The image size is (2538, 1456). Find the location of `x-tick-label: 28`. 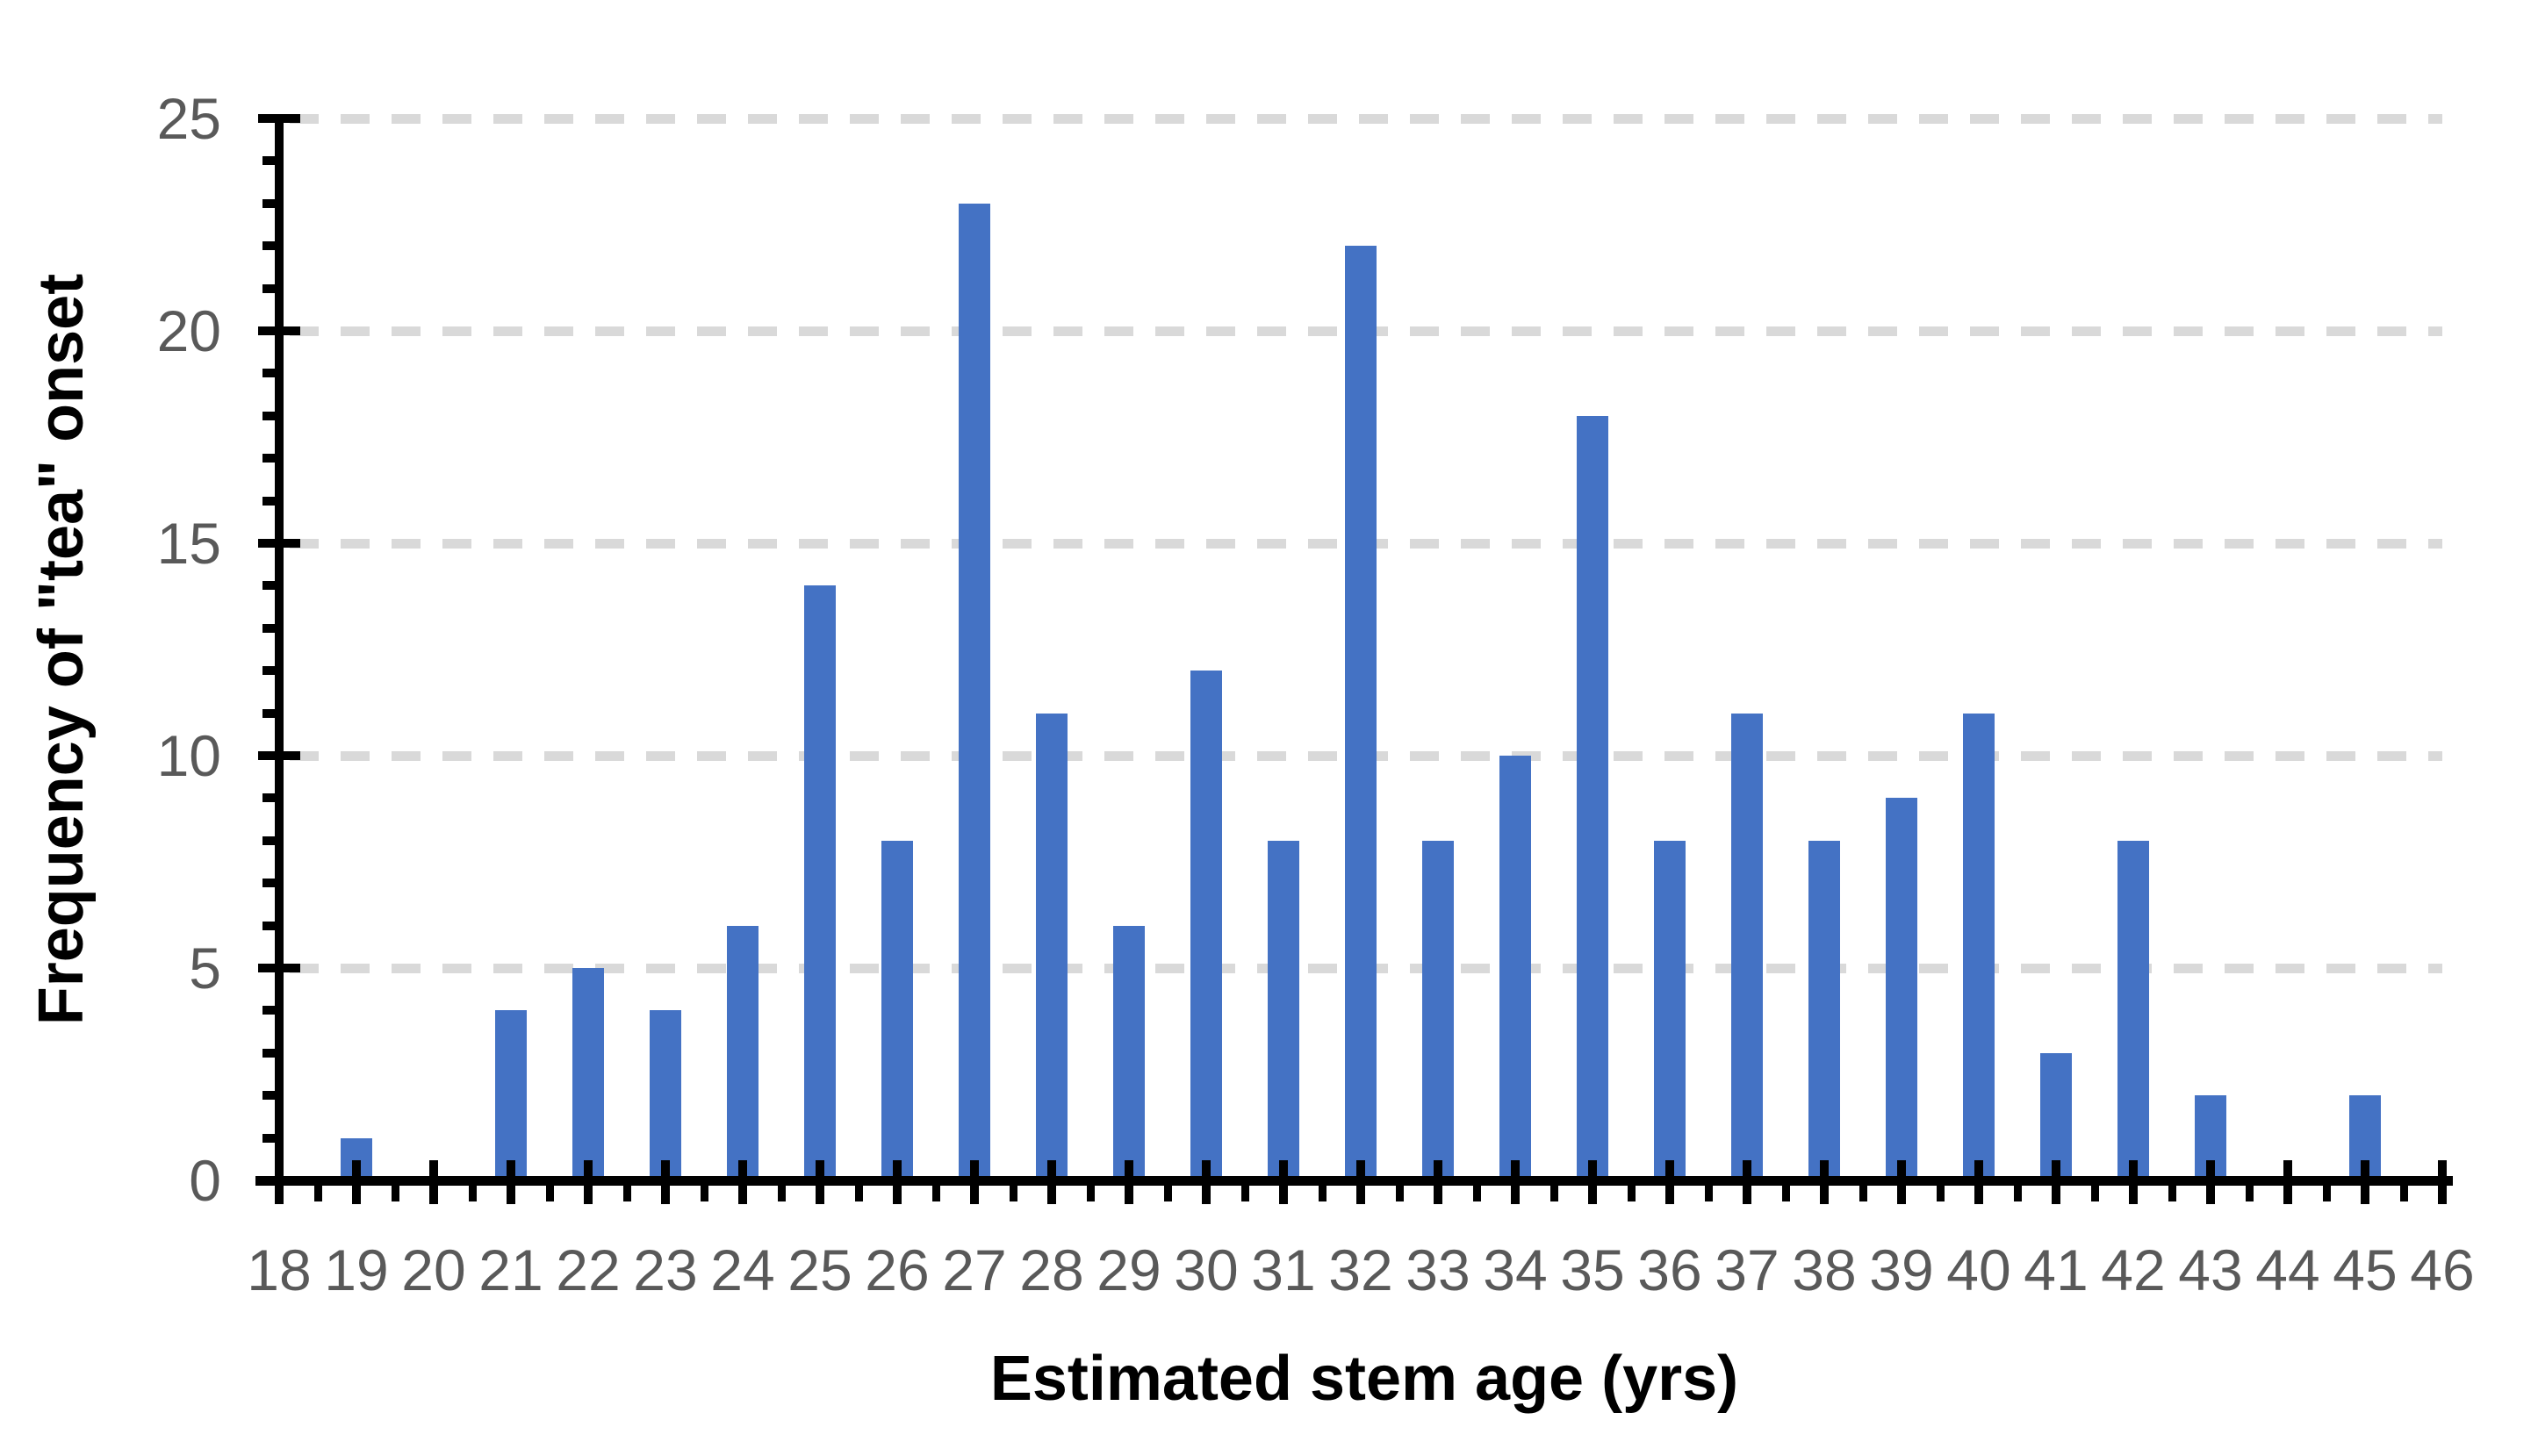

x-tick-label: 28 is located at coordinates (1051, 1269).